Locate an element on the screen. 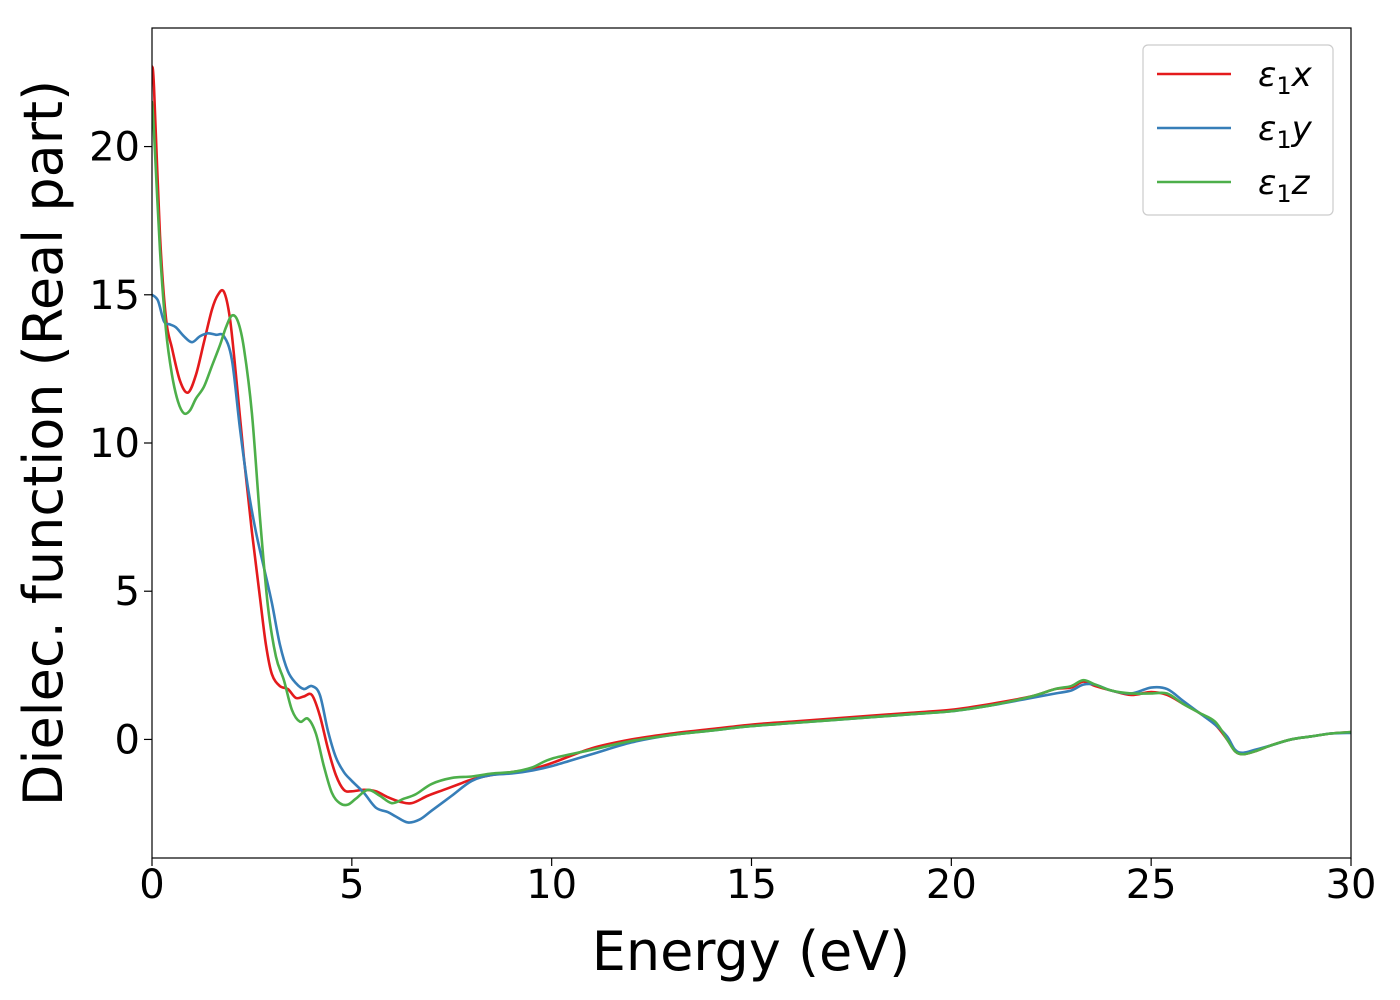  y-tick-label: 20 is located at coordinates (114, 148).